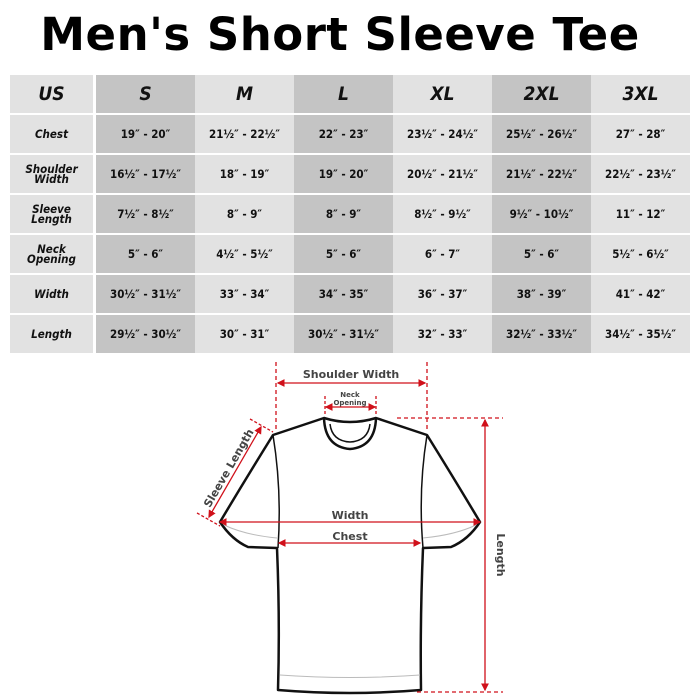 This screenshot has width=700, height=700. What do you see at coordinates (640, 215) in the screenshot?
I see `table-cell: 11″ - 12″` at bounding box center [640, 215].